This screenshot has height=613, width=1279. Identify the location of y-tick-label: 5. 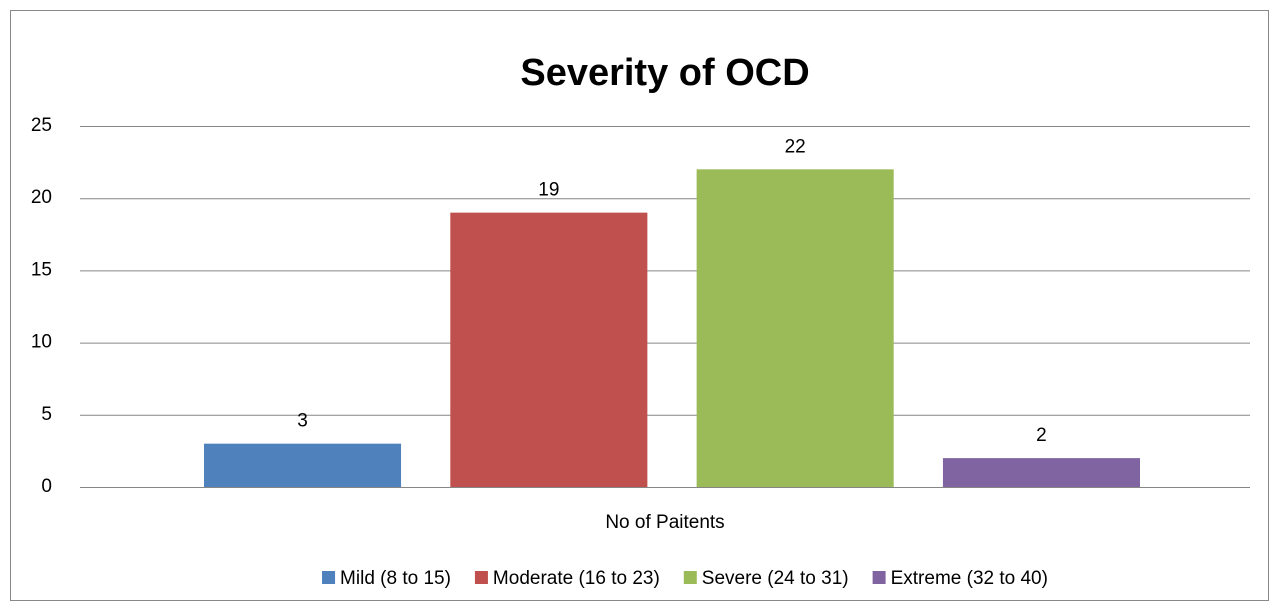
(46, 414).